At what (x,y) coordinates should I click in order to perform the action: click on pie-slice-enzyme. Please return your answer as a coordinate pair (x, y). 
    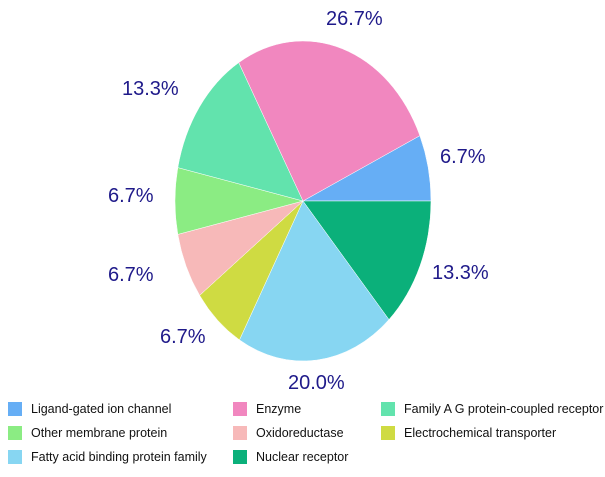
    Looking at the image, I should click on (329, 121).